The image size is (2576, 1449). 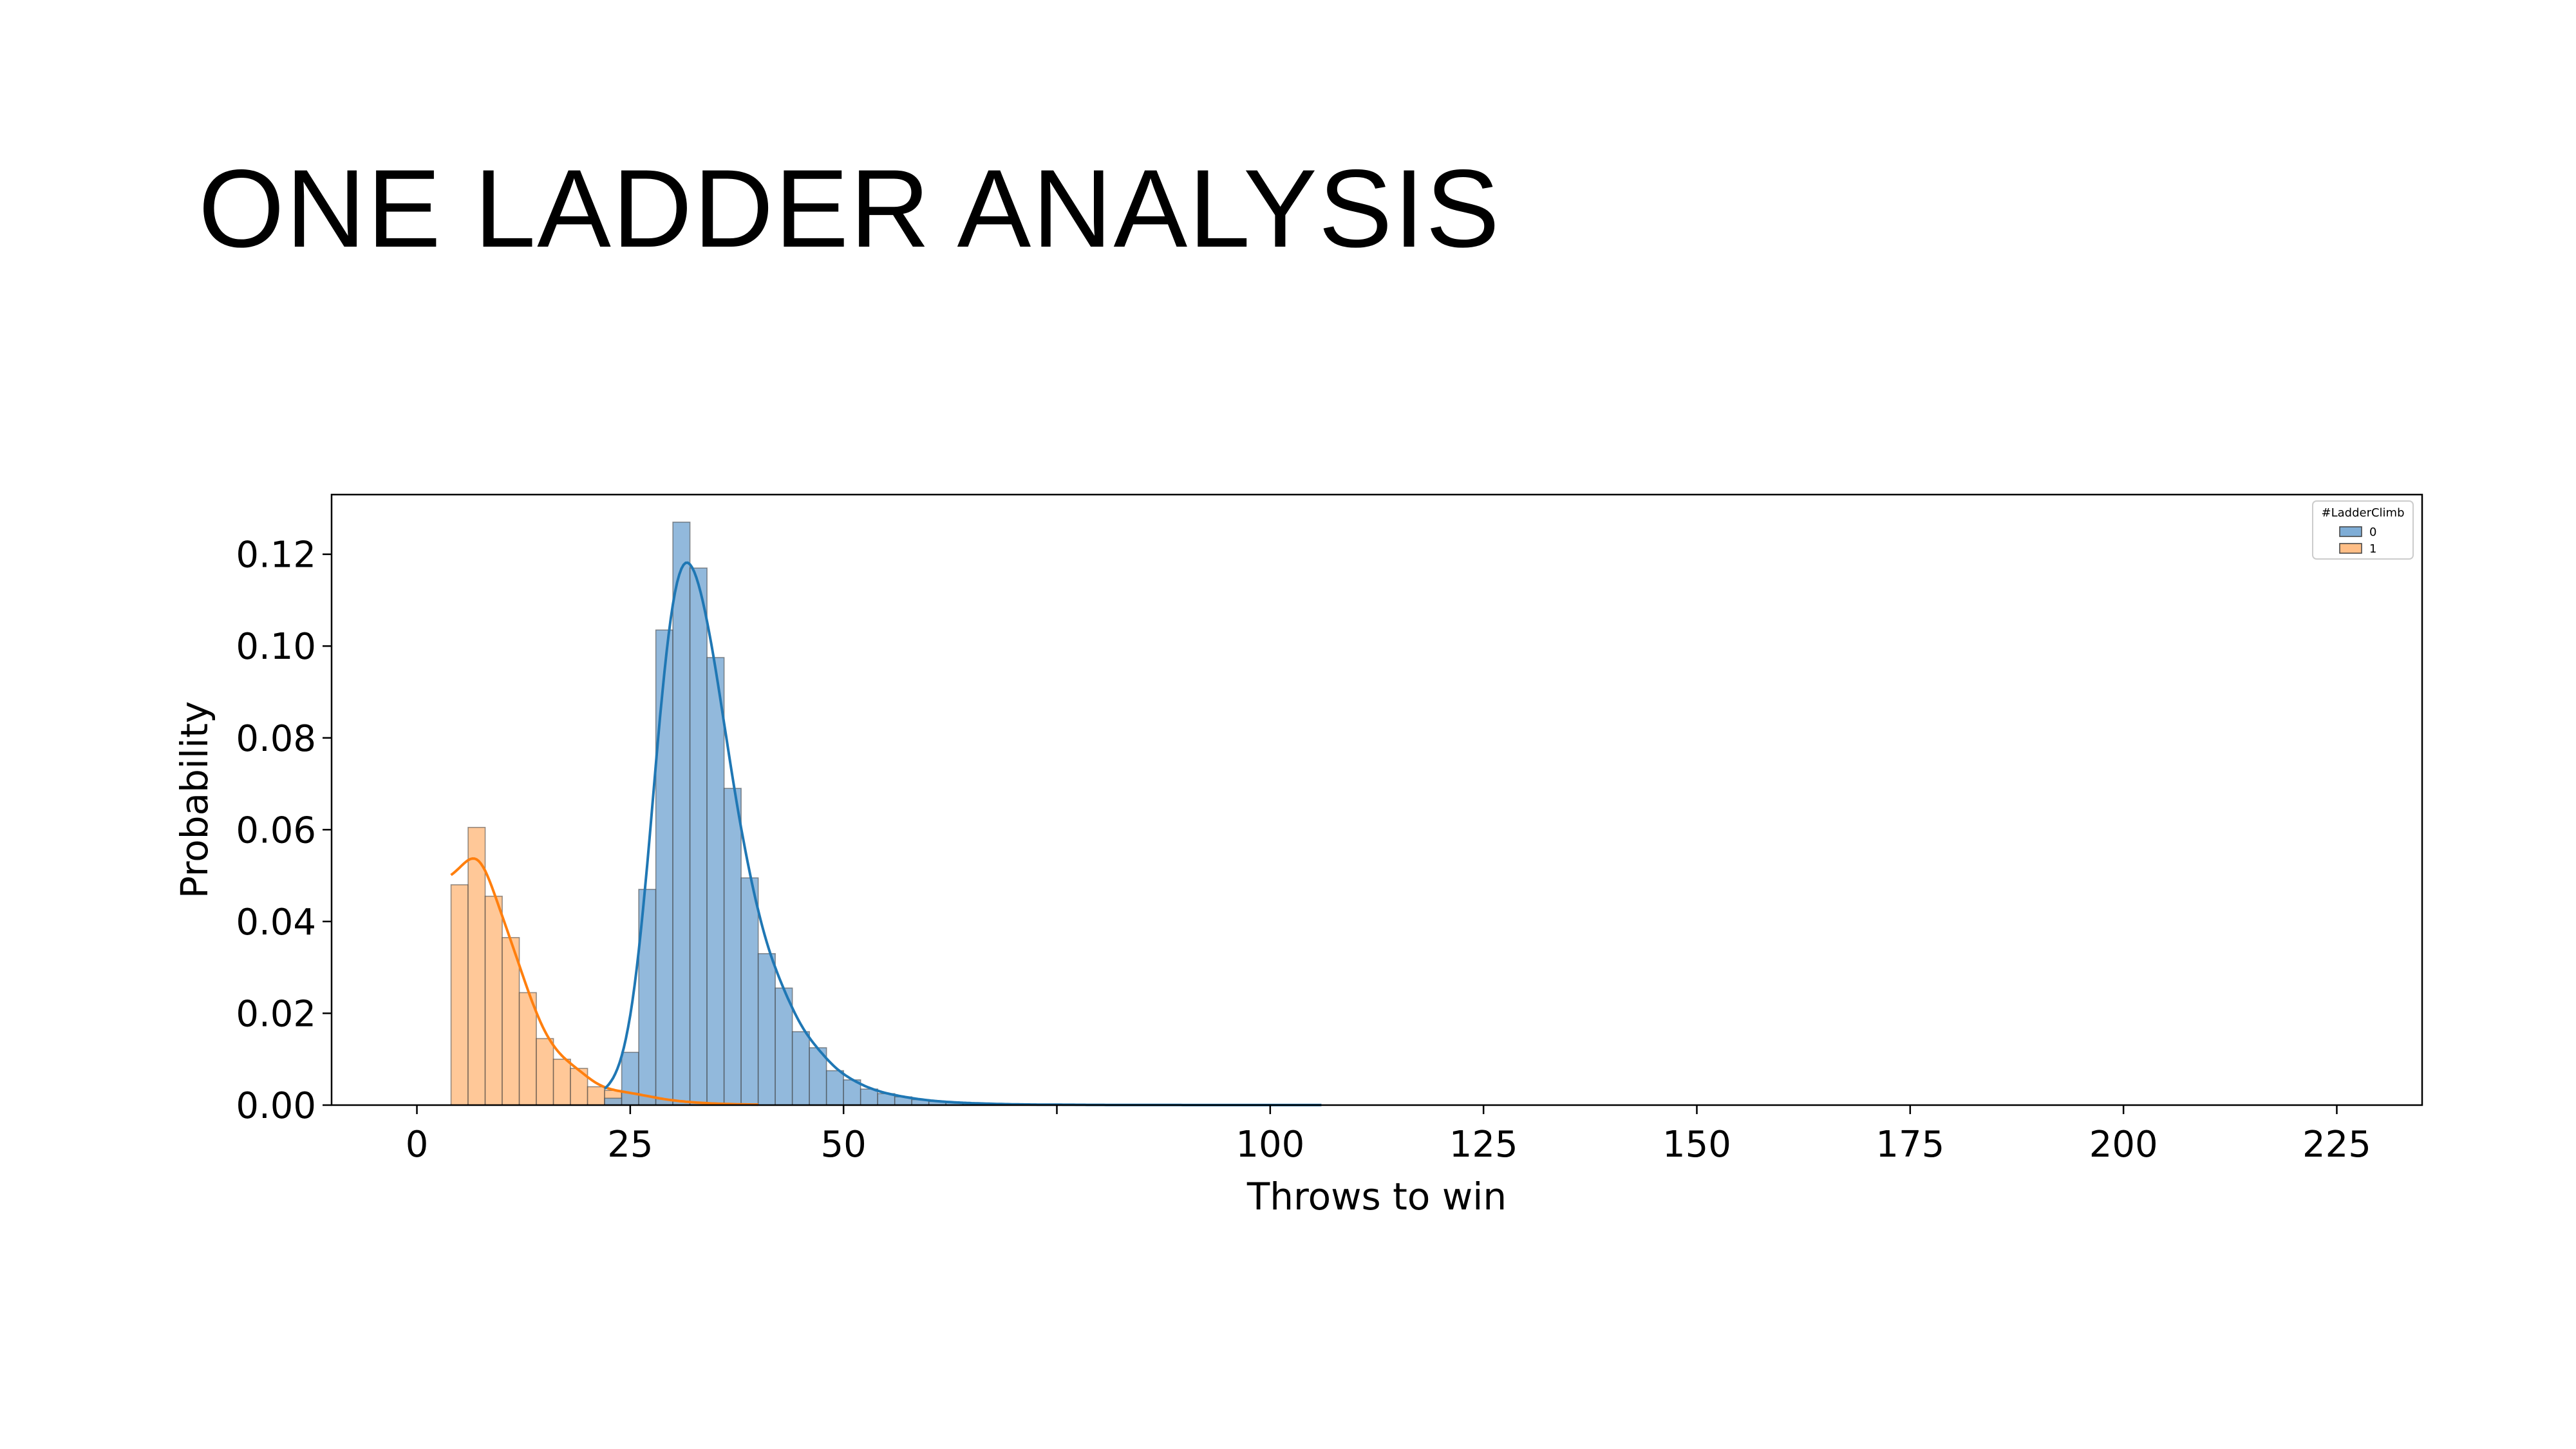 I want to click on series-1-bars, so click(x=604, y=966).